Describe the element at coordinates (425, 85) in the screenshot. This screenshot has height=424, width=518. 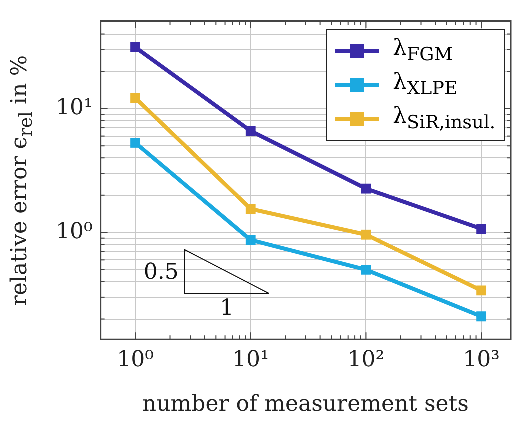
I see `legend-label: λ$_{XLPE}$` at that location.